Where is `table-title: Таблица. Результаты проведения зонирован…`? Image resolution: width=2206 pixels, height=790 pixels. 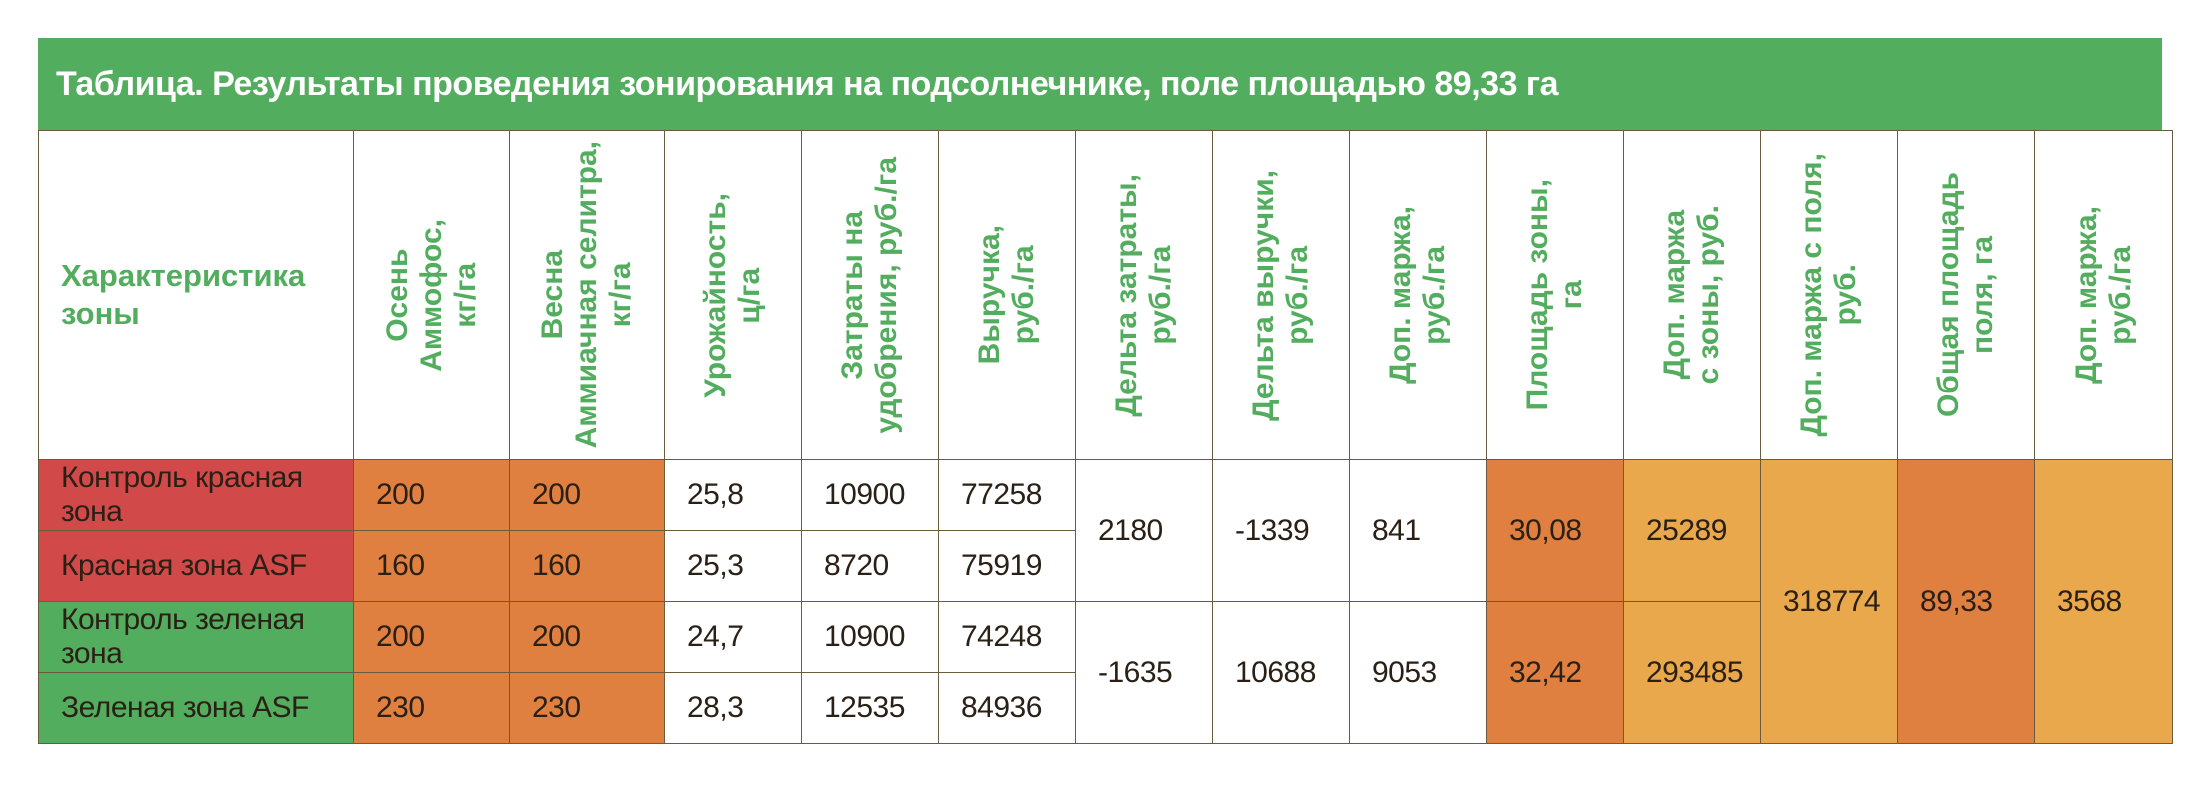
table-title: Таблица. Результаты проведения зонирован… is located at coordinates (807, 83).